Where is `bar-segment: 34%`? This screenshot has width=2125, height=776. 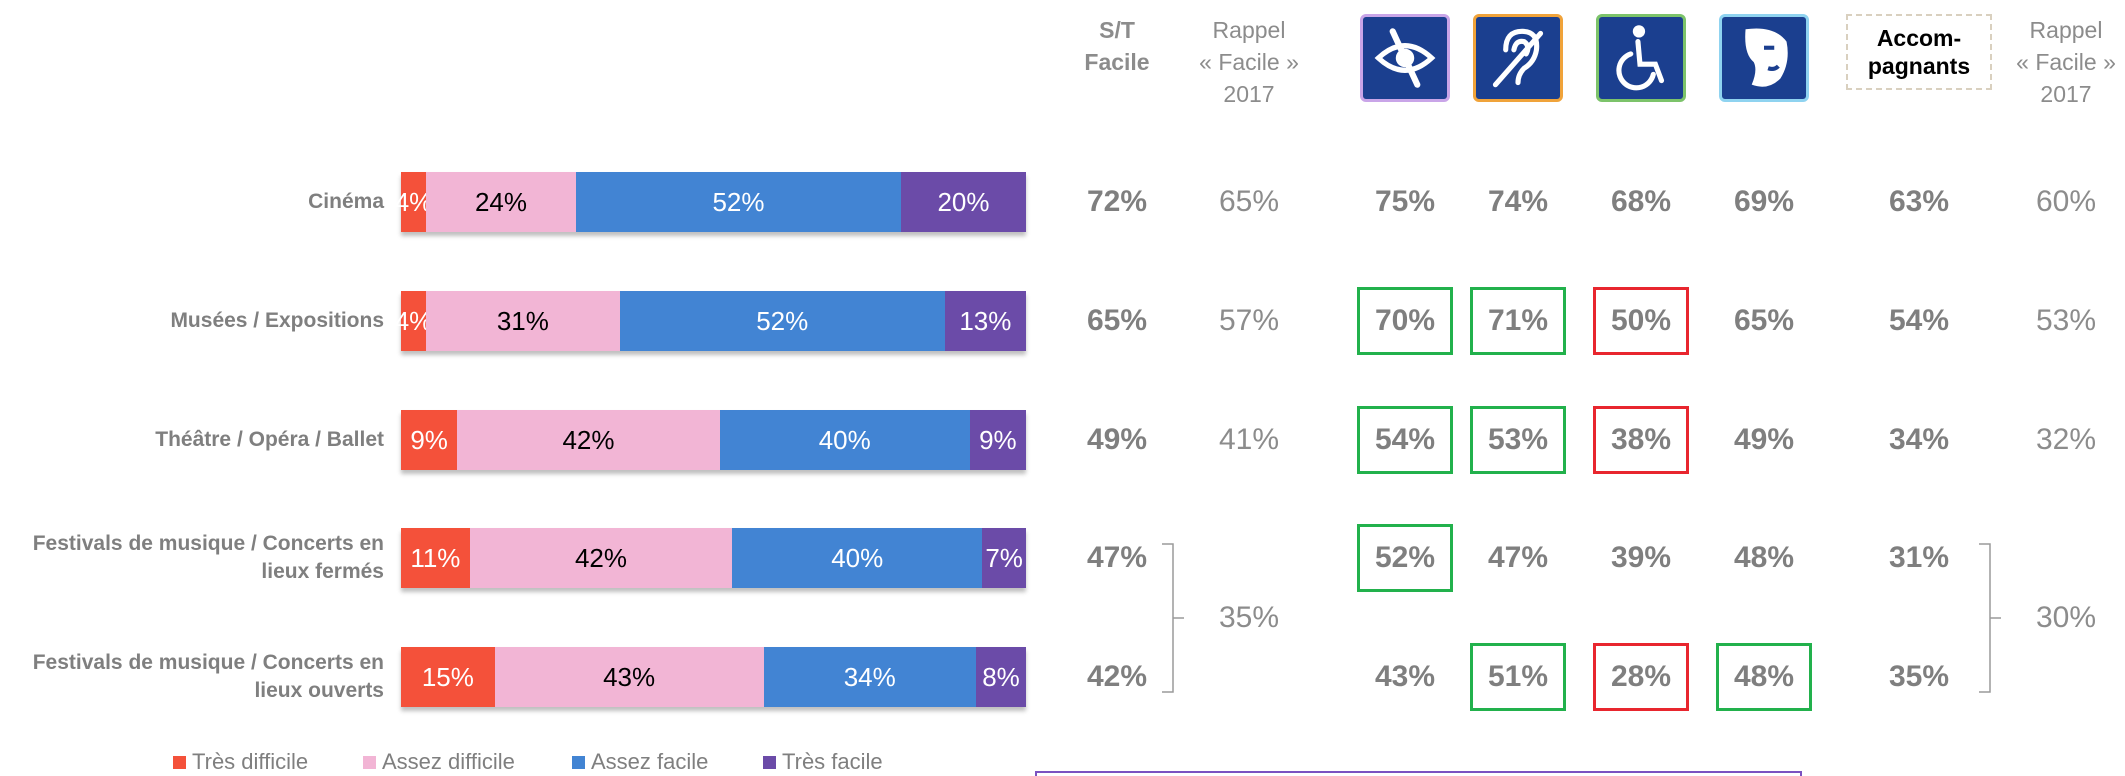
bar-segment: 34% is located at coordinates (869, 677).